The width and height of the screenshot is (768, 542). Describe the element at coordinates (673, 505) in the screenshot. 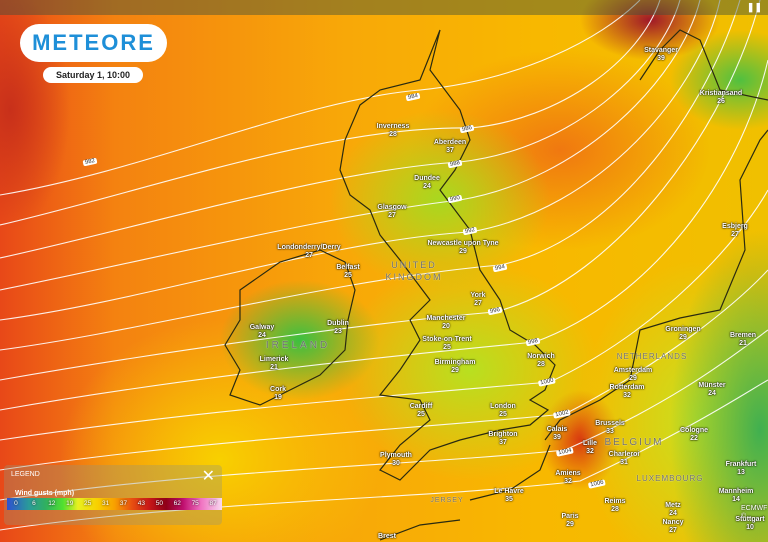

I see `city-name: Metz` at that location.